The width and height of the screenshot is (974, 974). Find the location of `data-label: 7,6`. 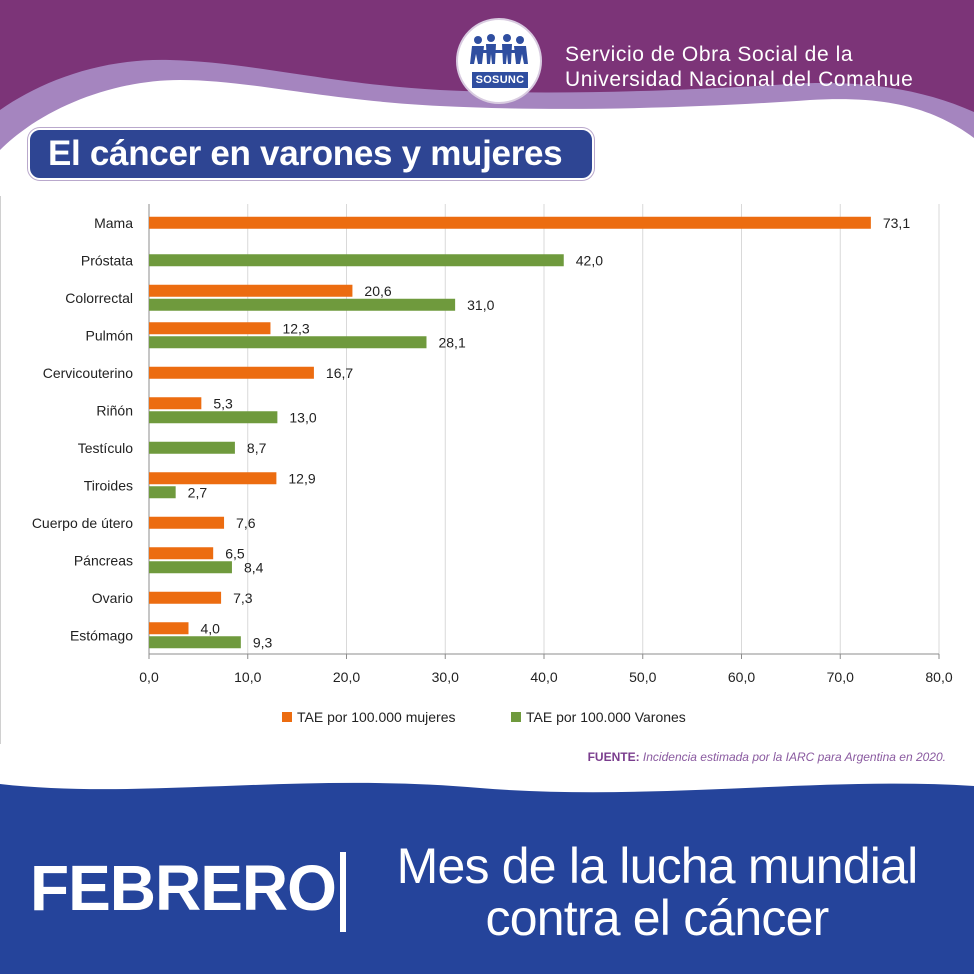

data-label: 7,6 is located at coordinates (246, 523).